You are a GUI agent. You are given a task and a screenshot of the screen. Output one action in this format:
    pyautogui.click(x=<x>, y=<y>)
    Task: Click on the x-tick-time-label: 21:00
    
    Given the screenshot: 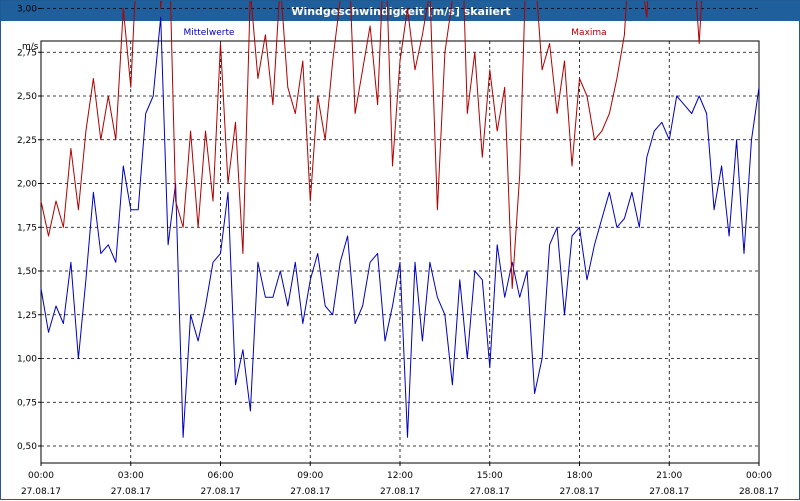 What is the action you would take?
    pyautogui.click(x=669, y=476)
    